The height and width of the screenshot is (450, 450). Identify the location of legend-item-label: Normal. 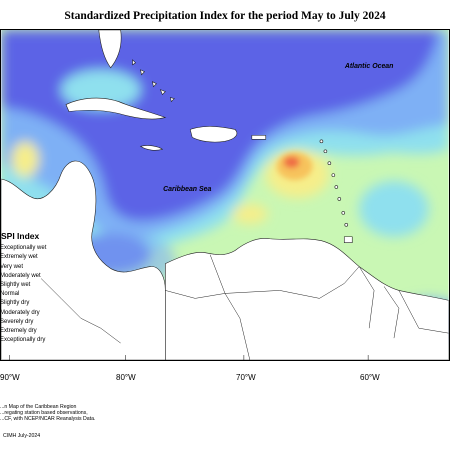
(10, 294).